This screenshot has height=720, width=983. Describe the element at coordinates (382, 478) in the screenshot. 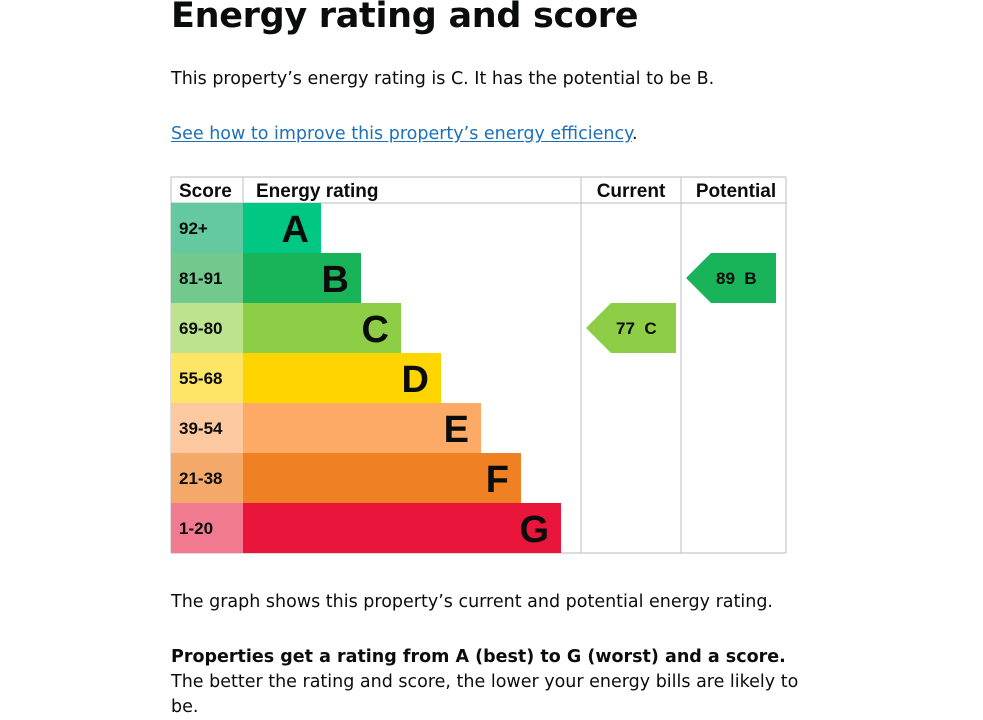

I see `band-bar-f` at that location.